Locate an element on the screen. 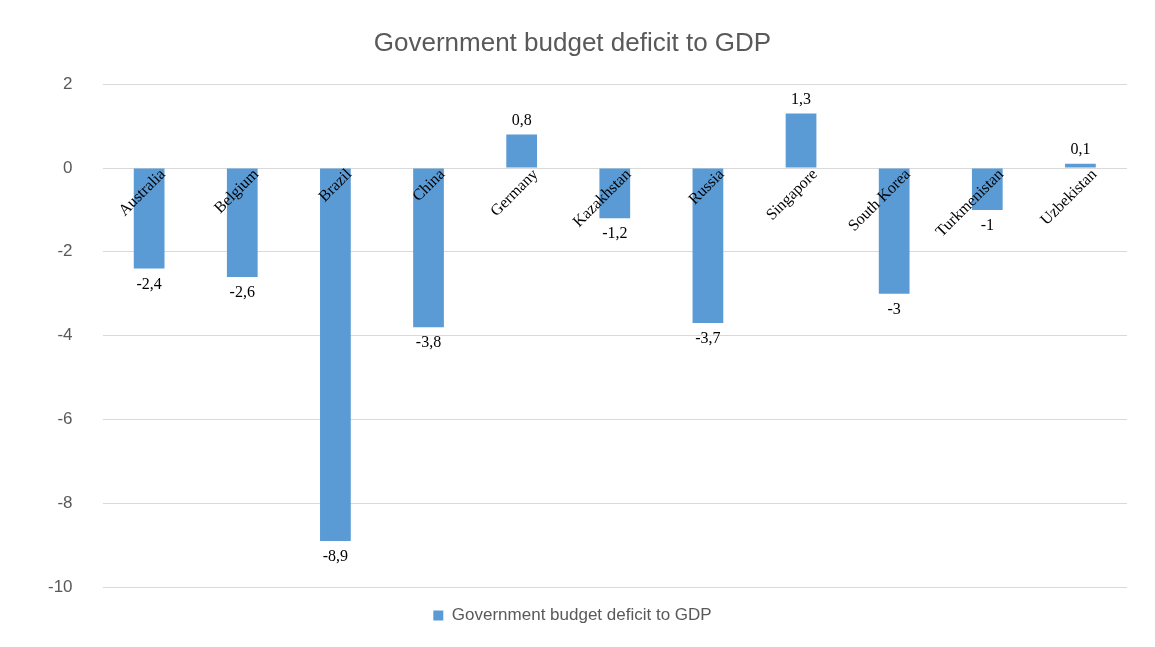 This screenshot has height=647, width=1155. data-label: 1,3 is located at coordinates (801, 98).